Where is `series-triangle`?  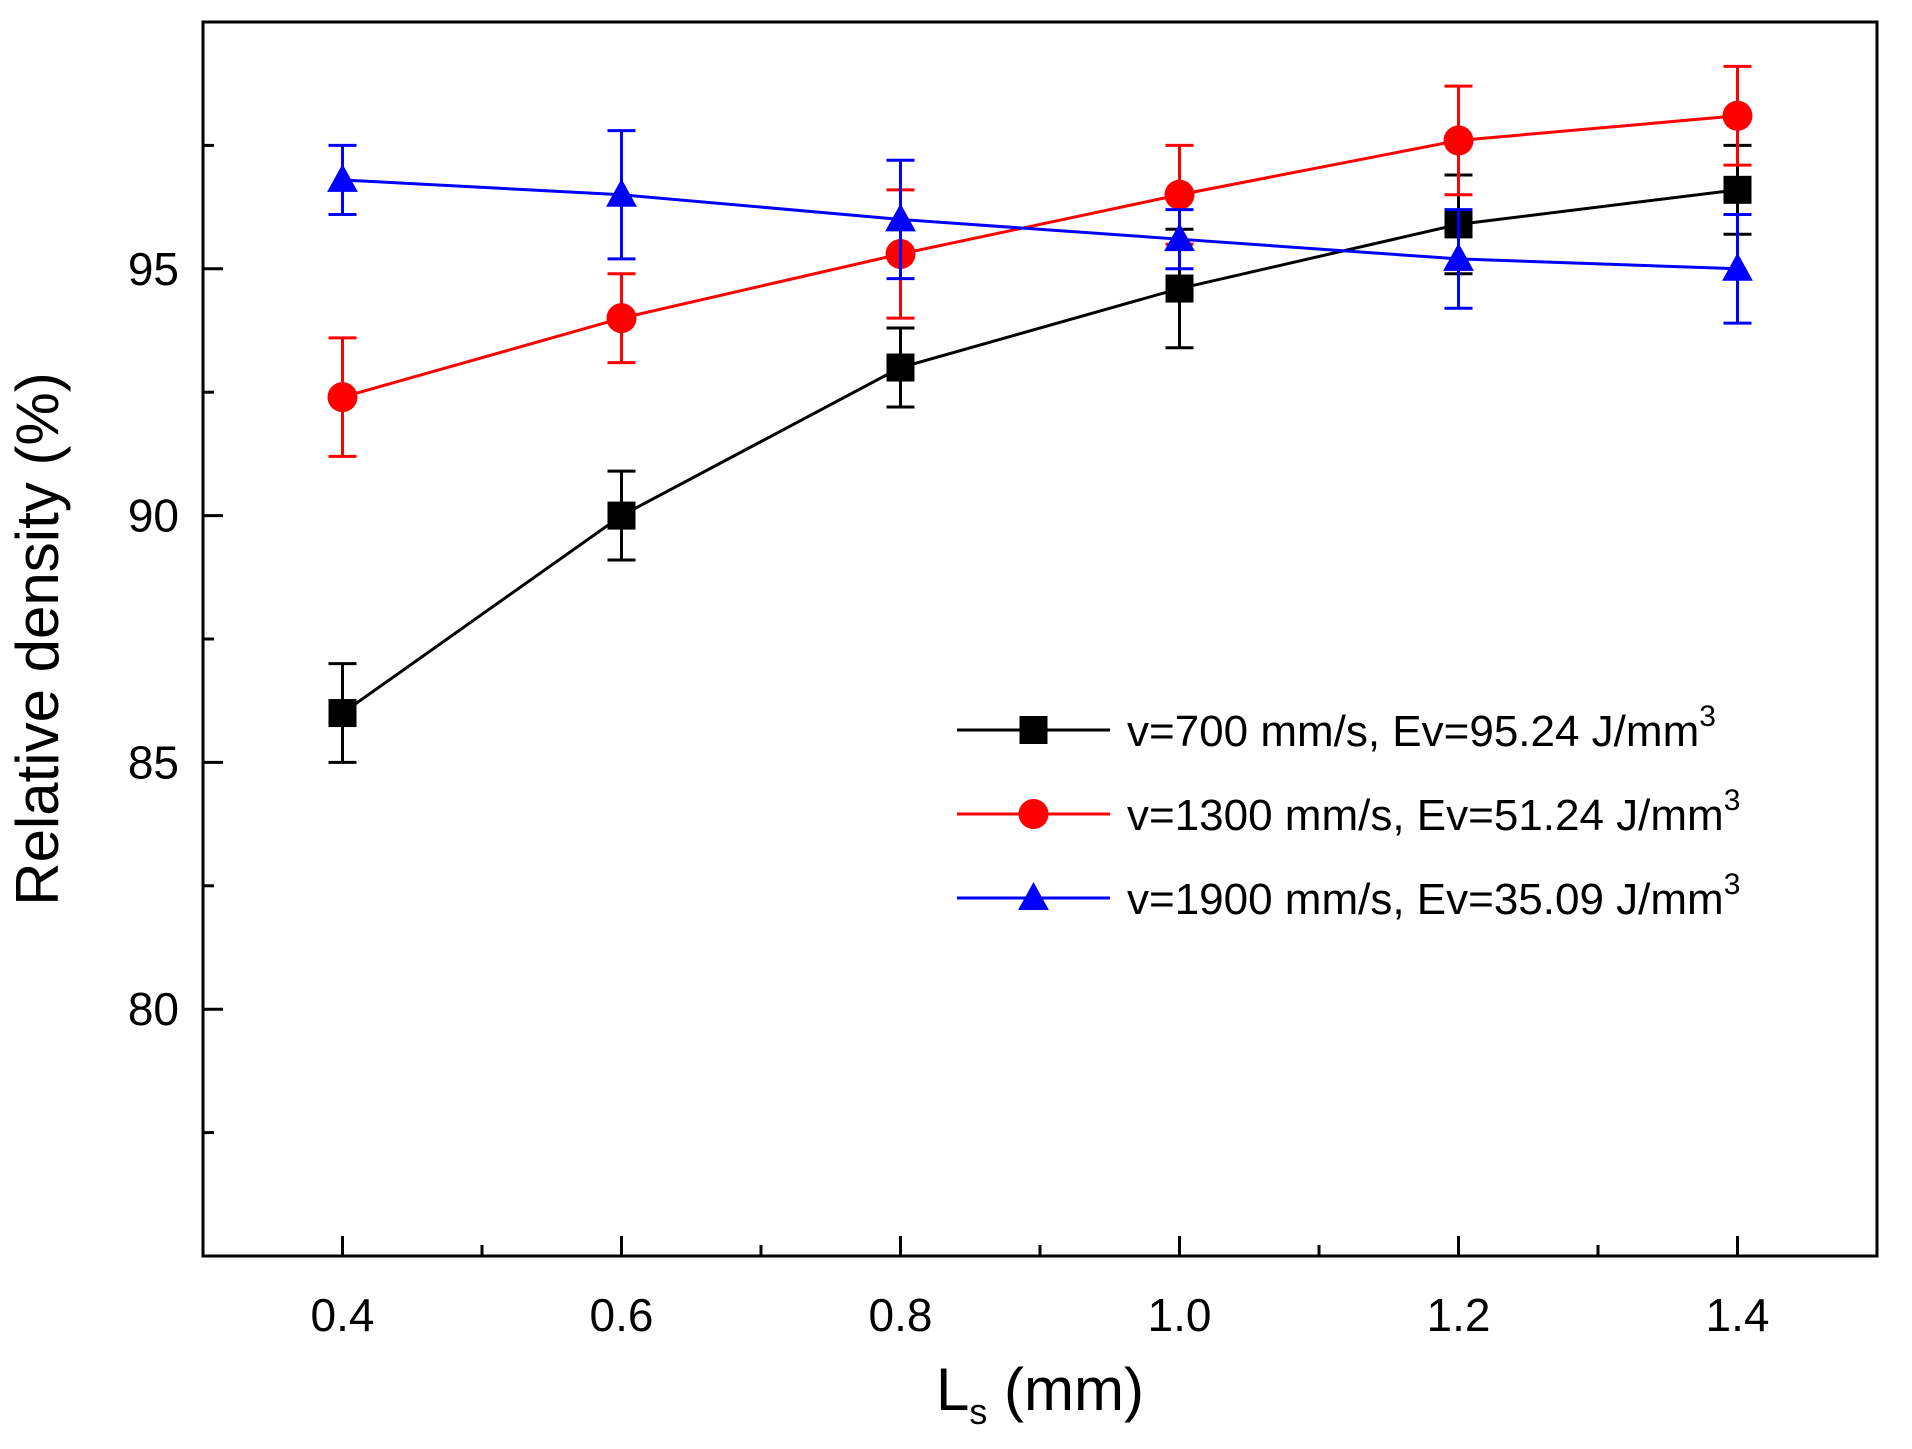 series-triangle is located at coordinates (1040, 227).